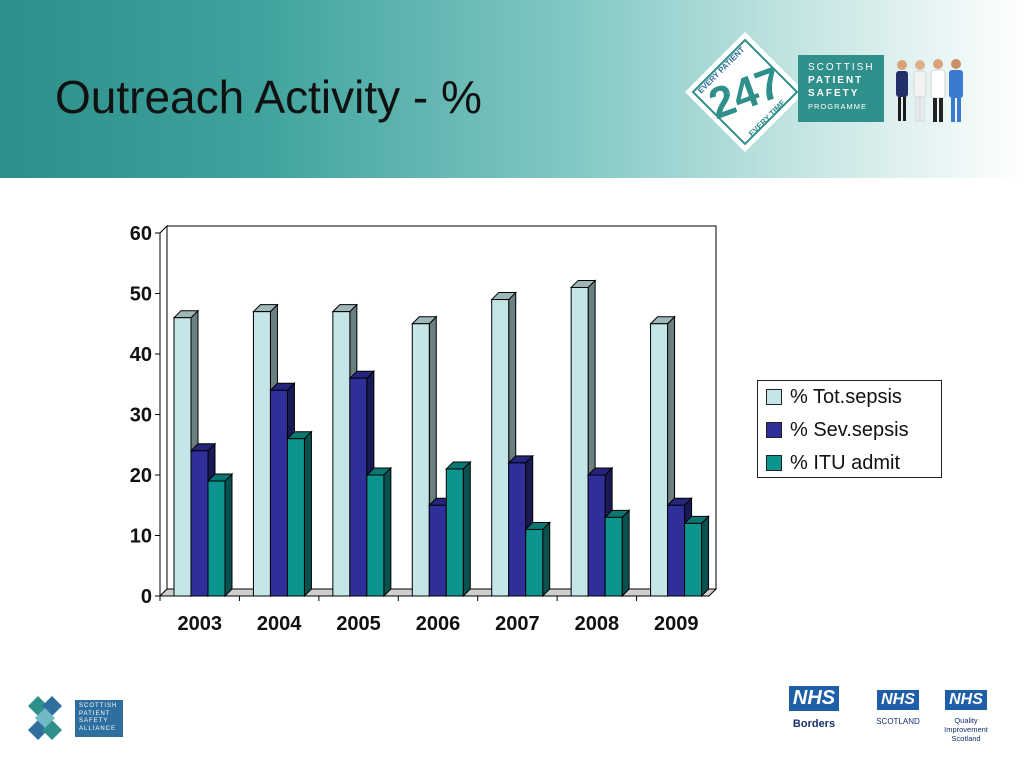 The height and width of the screenshot is (768, 1024). Describe the element at coordinates (814, 698) in the screenshot. I see `nhs-borders-badge: NHS` at that location.